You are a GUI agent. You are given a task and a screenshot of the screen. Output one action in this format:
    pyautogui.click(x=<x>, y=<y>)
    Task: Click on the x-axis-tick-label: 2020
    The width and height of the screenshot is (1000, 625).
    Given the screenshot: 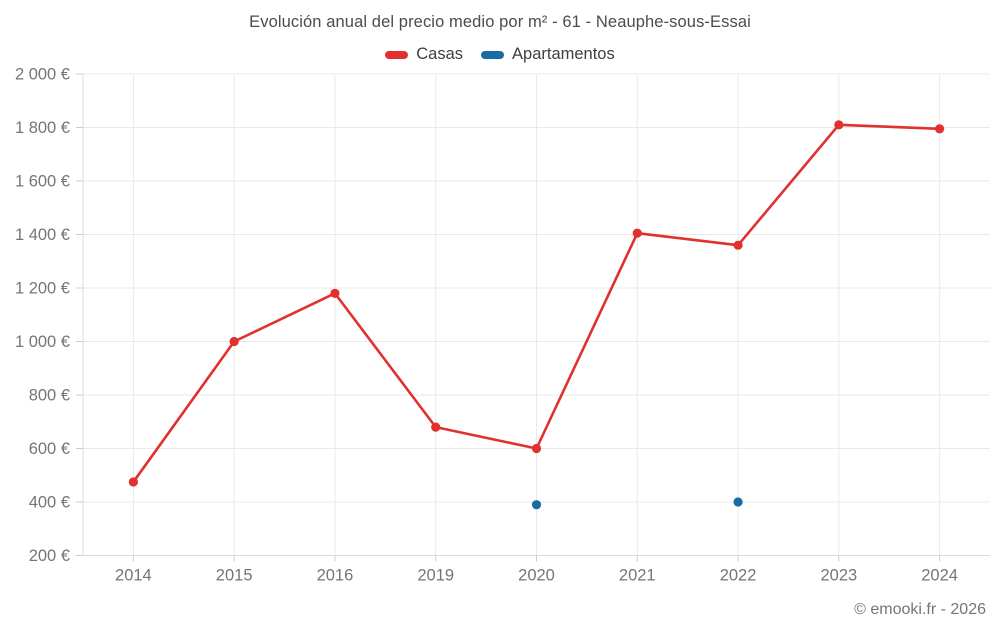 What is the action you would take?
    pyautogui.click(x=536, y=576)
    